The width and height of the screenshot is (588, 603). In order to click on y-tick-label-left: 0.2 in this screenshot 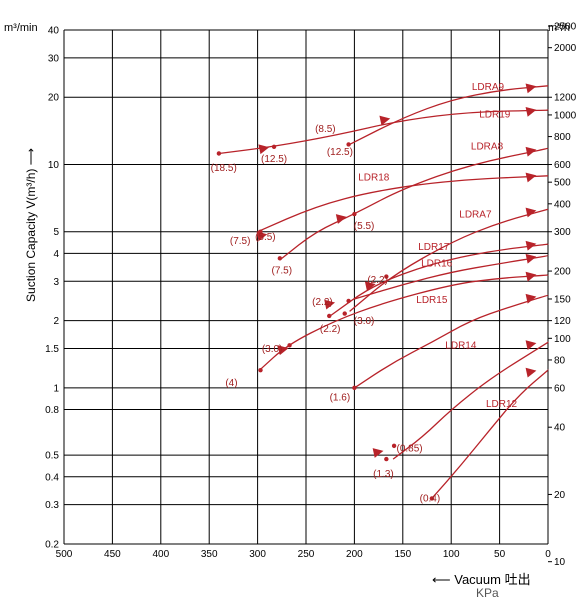, I will do `click(52, 545)`.